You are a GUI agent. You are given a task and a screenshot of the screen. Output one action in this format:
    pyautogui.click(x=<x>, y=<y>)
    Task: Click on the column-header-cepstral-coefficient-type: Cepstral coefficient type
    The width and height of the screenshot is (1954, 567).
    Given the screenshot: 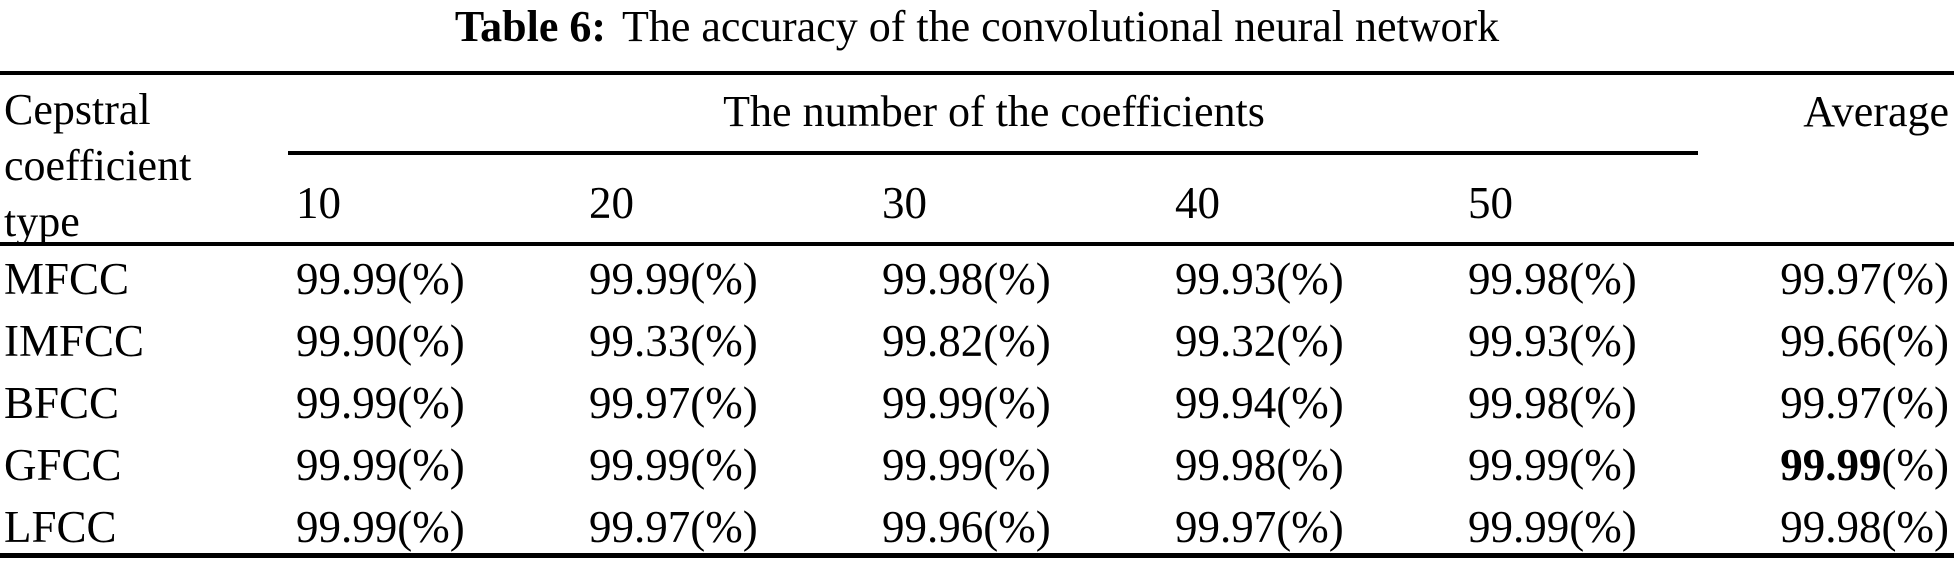 What is the action you would take?
    pyautogui.click(x=98, y=165)
    